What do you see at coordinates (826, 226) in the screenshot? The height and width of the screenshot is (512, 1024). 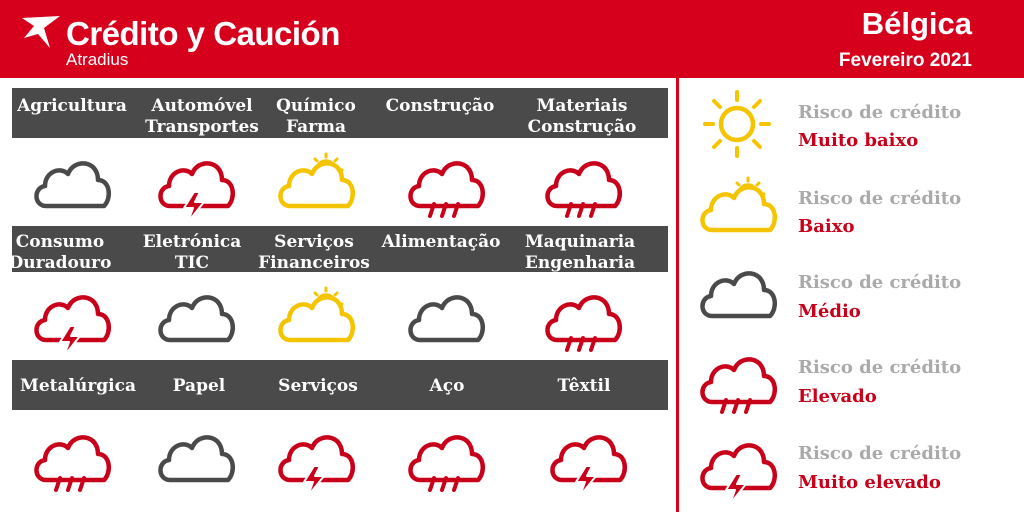 I see `legend-level: Baixo` at bounding box center [826, 226].